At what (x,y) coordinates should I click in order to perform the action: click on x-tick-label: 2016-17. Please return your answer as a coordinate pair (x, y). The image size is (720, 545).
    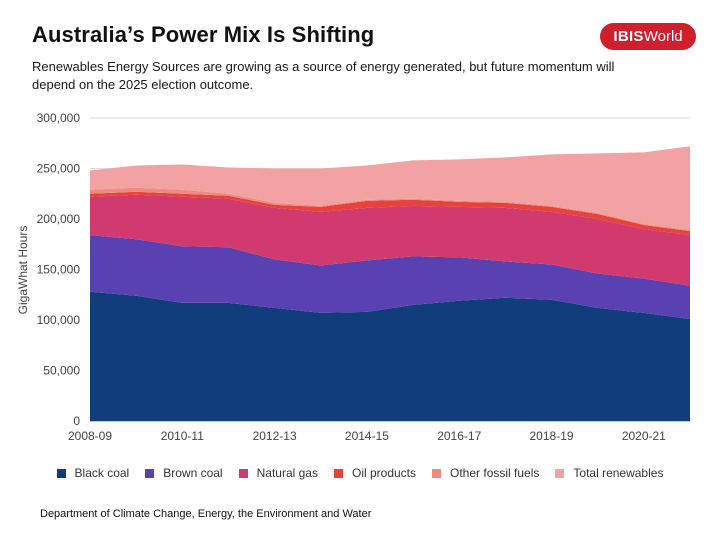
    Looking at the image, I should click on (459, 436).